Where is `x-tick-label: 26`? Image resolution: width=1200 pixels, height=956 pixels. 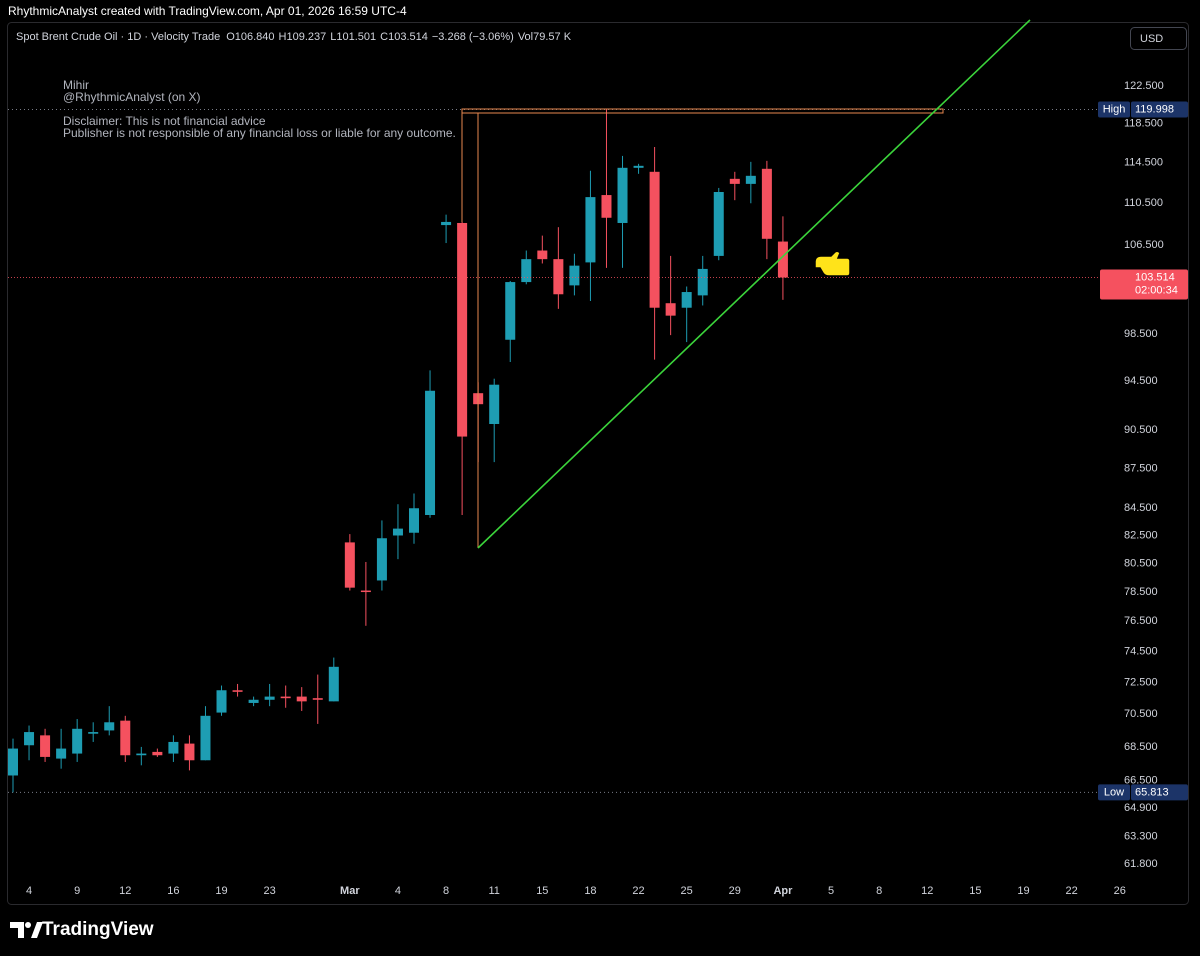 x-tick-label: 26 is located at coordinates (1120, 891).